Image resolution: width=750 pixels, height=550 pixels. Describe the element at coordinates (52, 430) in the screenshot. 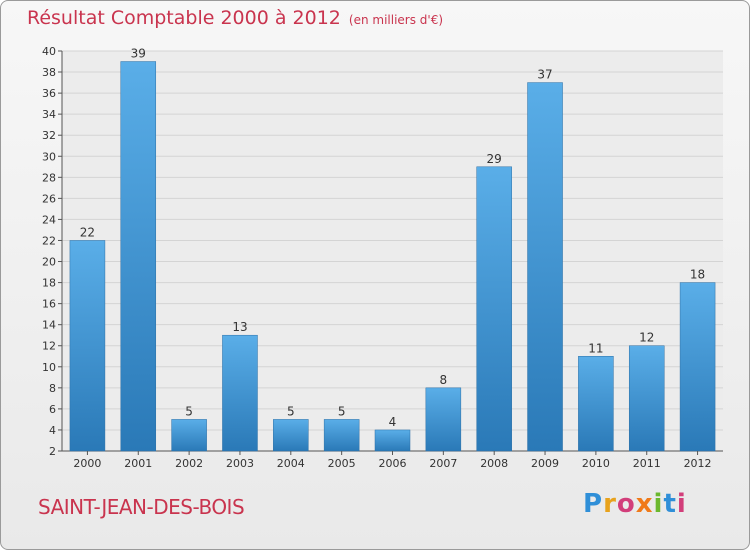

I see `y-tick-label: 4` at that location.